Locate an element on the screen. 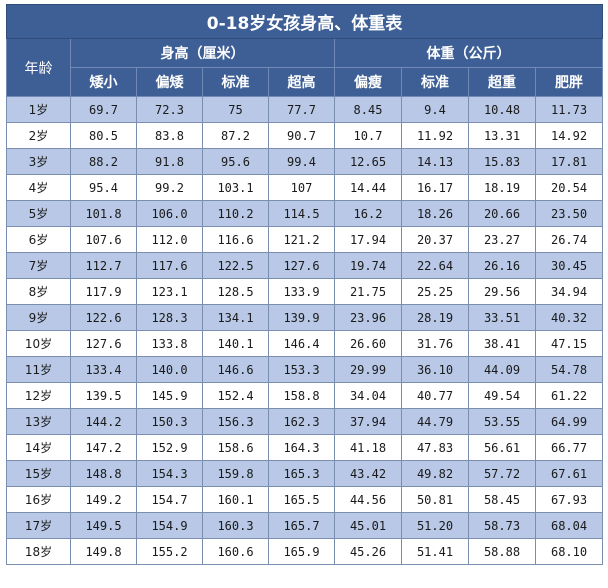  height-cell: 149.2 is located at coordinates (103, 499).